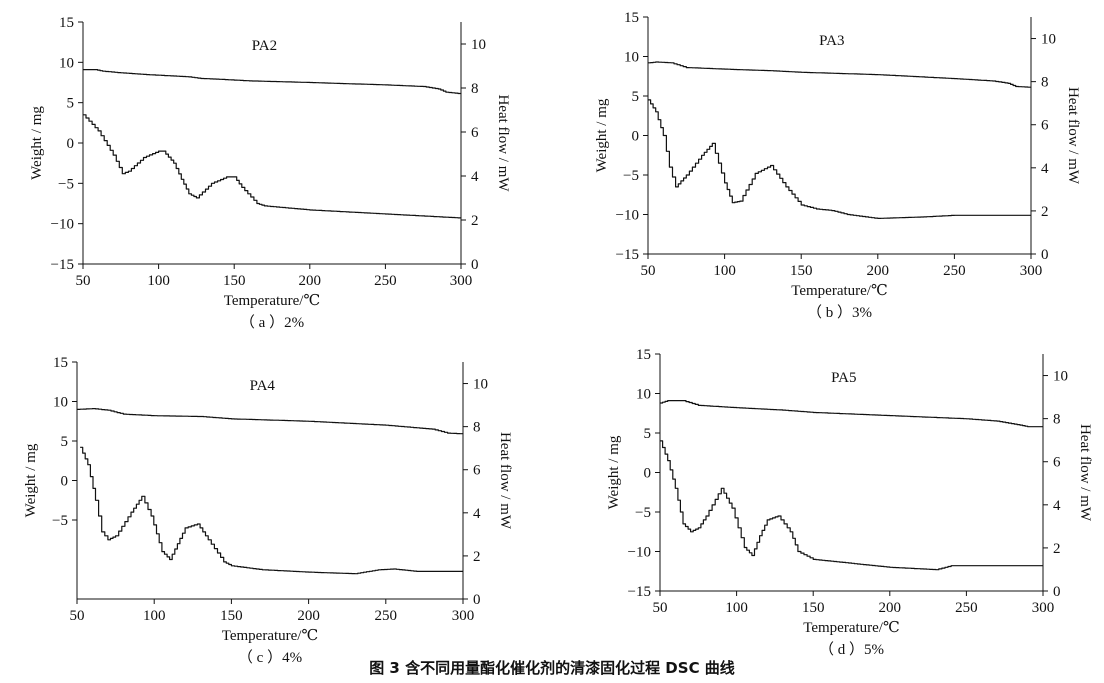 The width and height of the screenshot is (1104, 683). I want to click on subfigure-label: （ d ）5%, so click(851, 649).